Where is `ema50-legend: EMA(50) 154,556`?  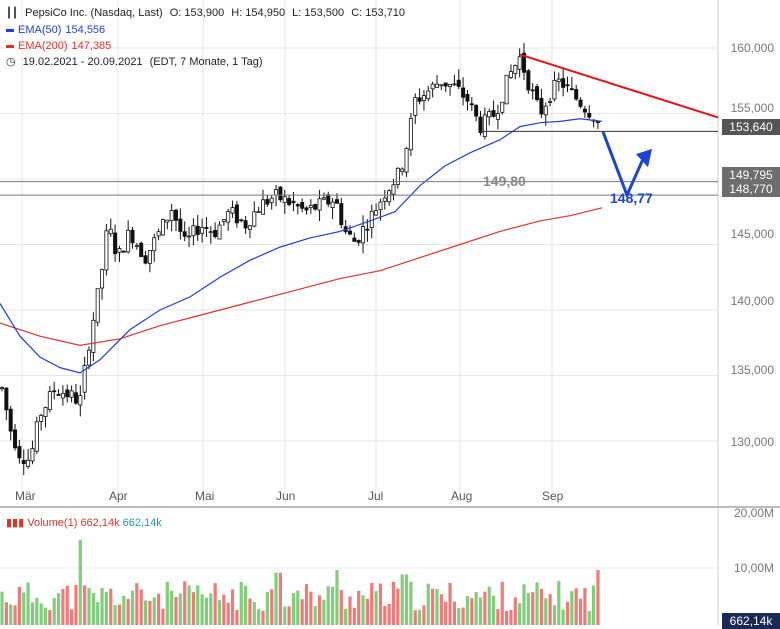
ema50-legend: EMA(50) 154,556 is located at coordinates (57, 30).